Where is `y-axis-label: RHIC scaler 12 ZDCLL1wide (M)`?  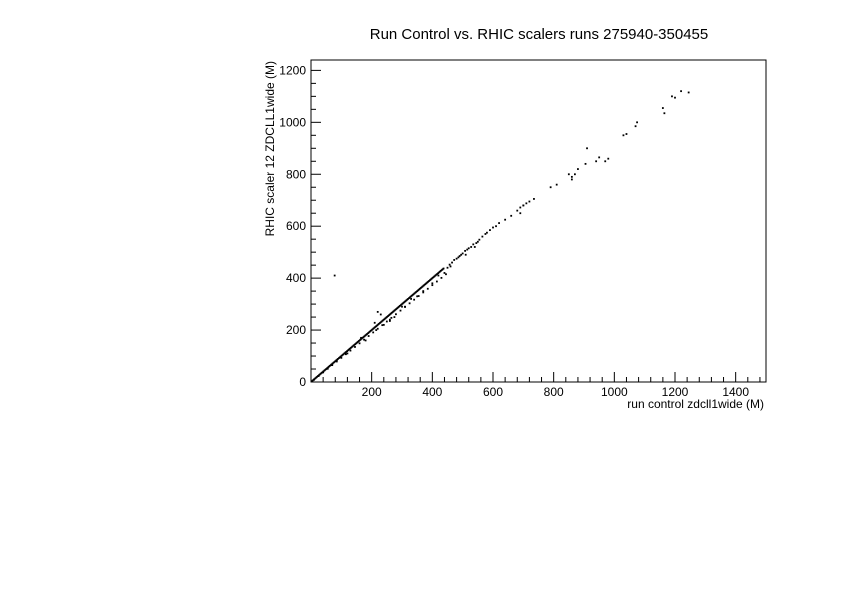
y-axis-label: RHIC scaler 12 ZDCLL1wide (M) is located at coordinates (270, 148).